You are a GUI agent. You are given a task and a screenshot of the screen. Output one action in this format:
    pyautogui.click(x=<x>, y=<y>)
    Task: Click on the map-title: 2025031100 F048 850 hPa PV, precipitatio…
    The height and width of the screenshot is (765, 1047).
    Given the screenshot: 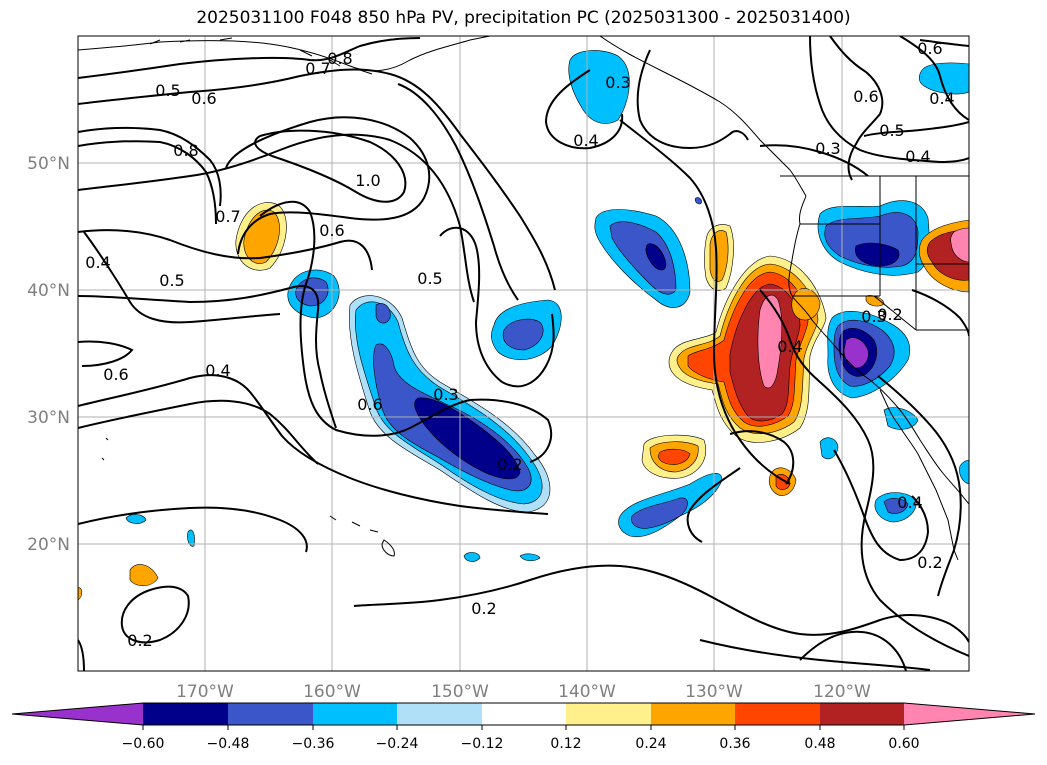 What is the action you would take?
    pyautogui.click(x=523, y=18)
    